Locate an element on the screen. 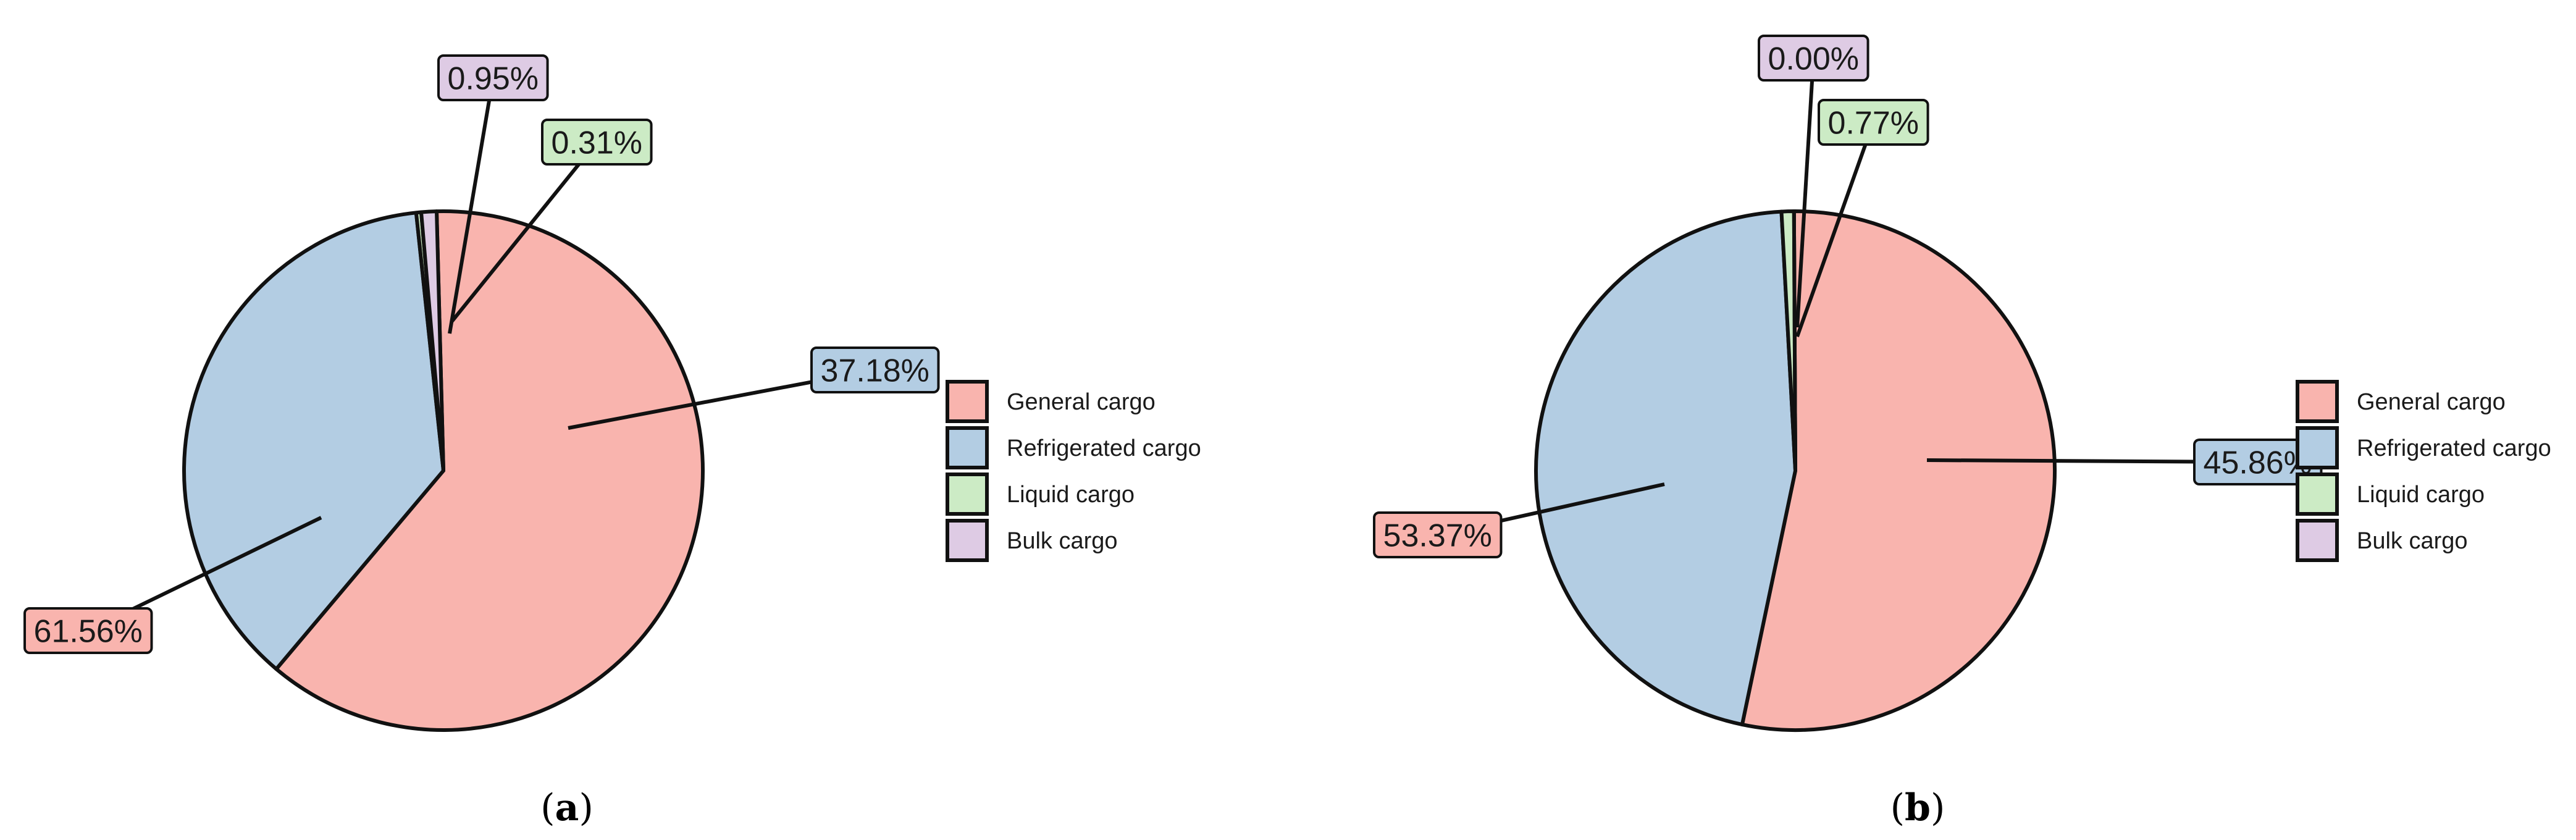  value-label-bulk-cargo: 0.00% is located at coordinates (1814, 181).